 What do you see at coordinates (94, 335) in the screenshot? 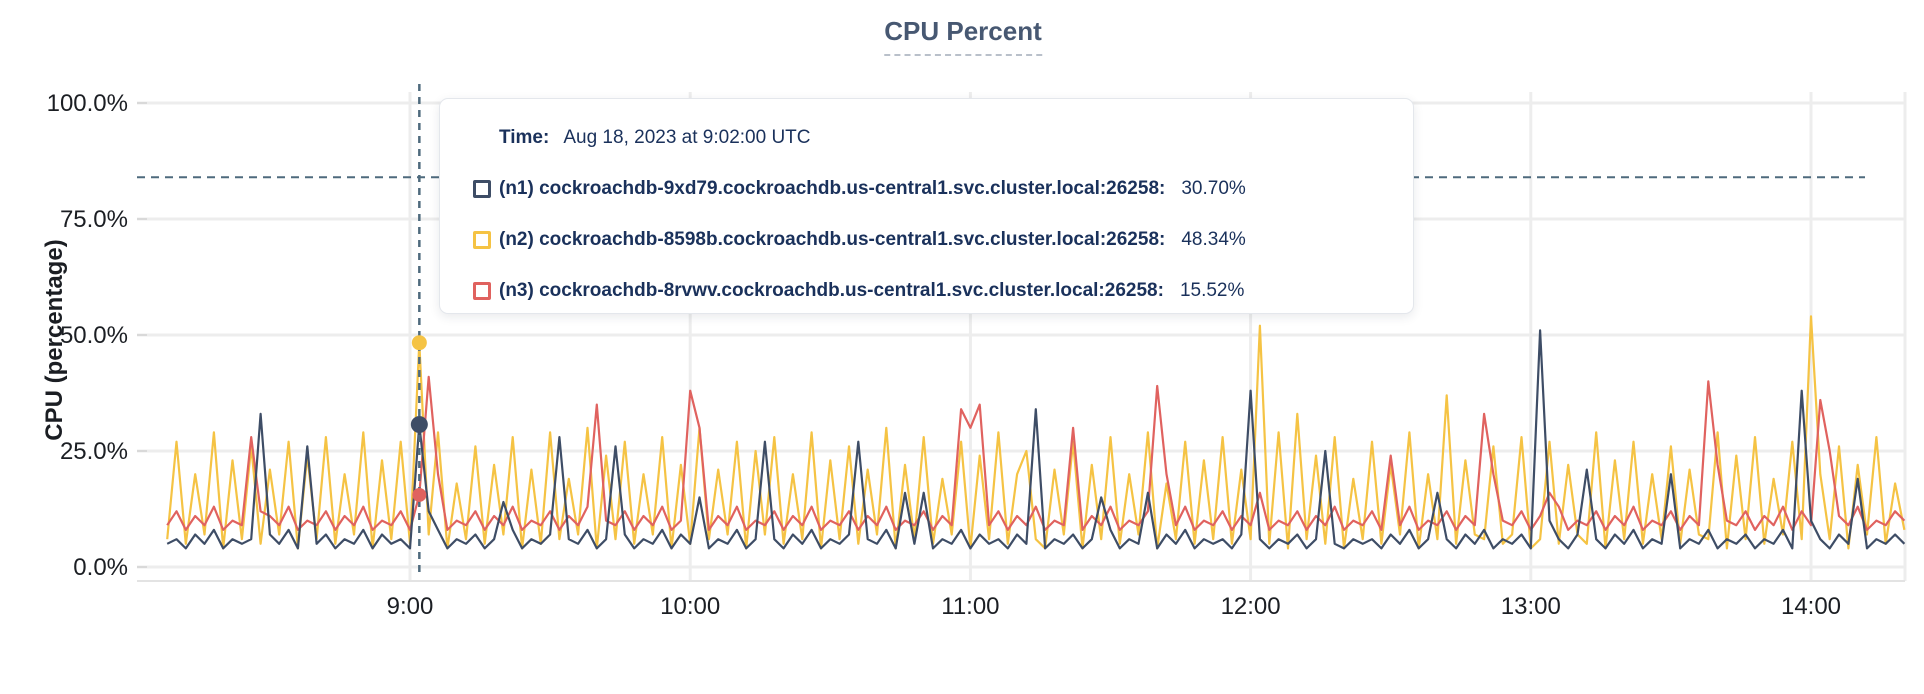
I see `y-tick-label: 50.0%` at bounding box center [94, 335].